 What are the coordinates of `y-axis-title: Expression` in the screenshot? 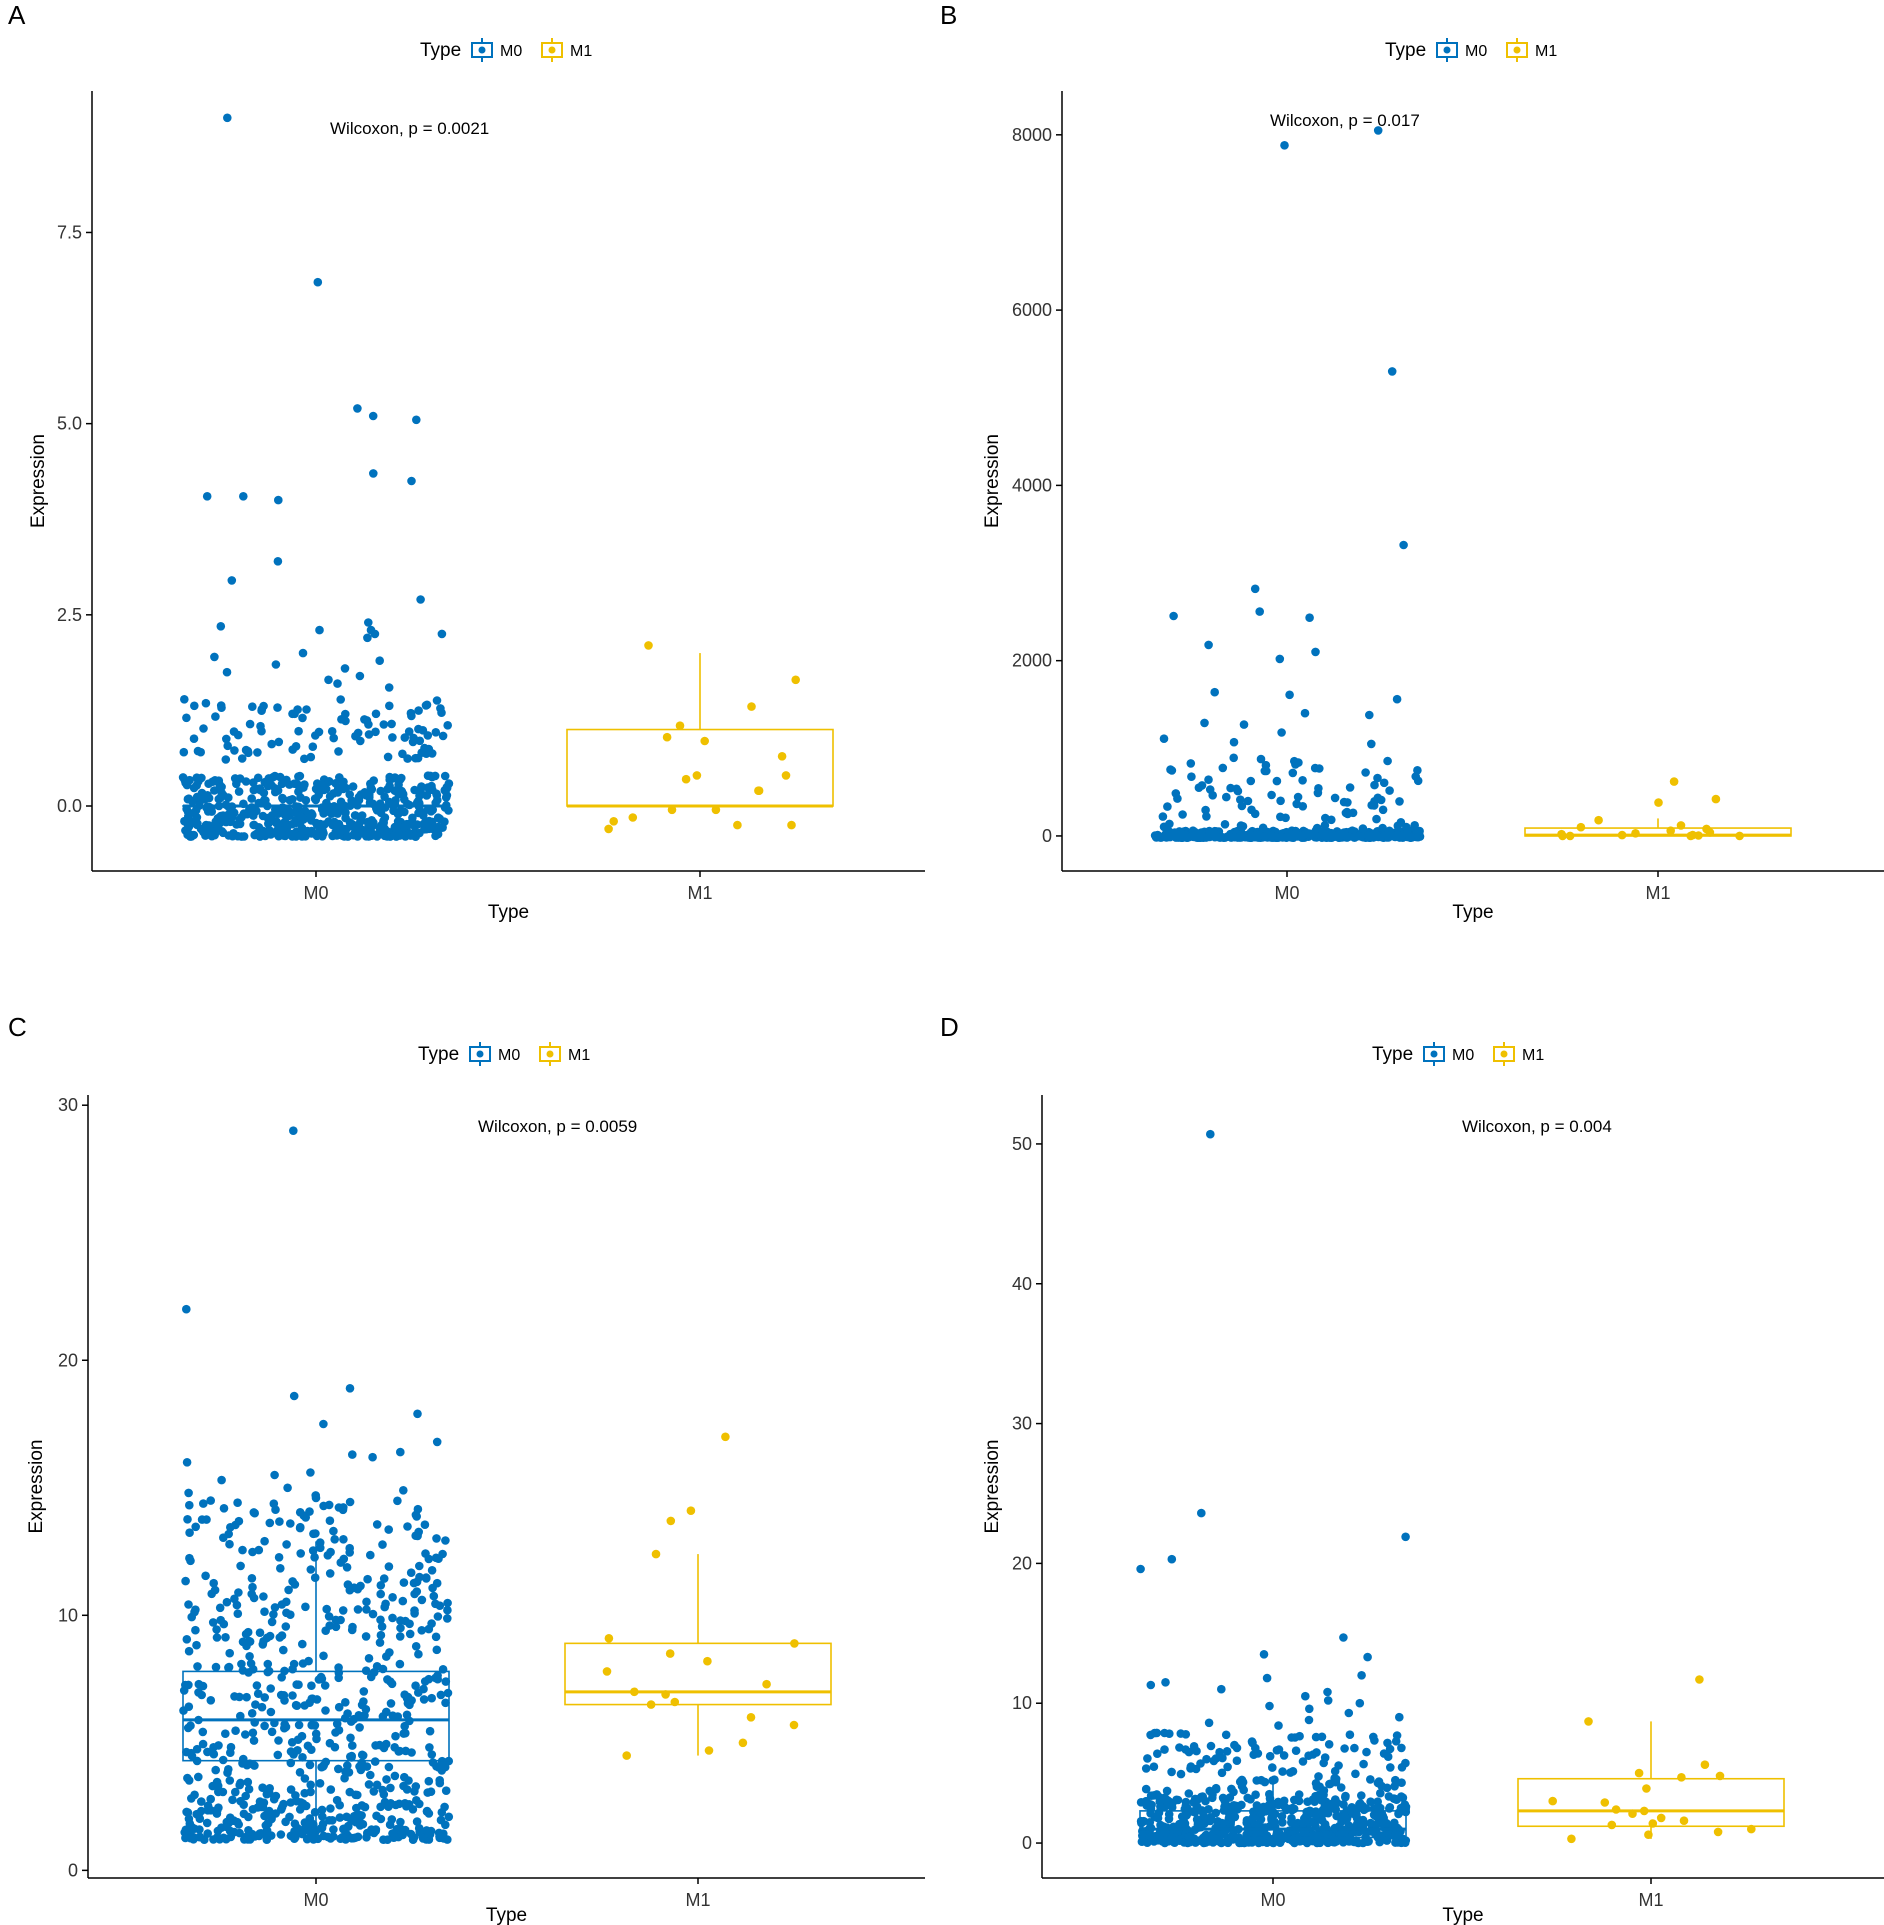 It's located at (36, 1487).